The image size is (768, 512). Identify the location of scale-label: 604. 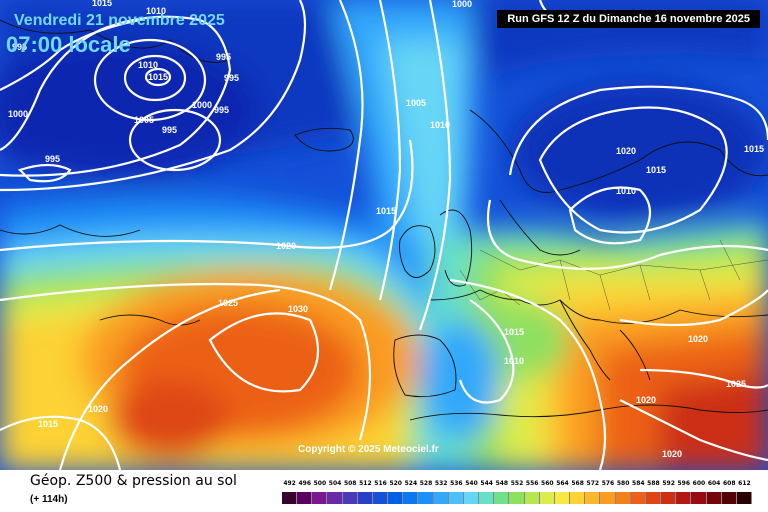
(714, 483).